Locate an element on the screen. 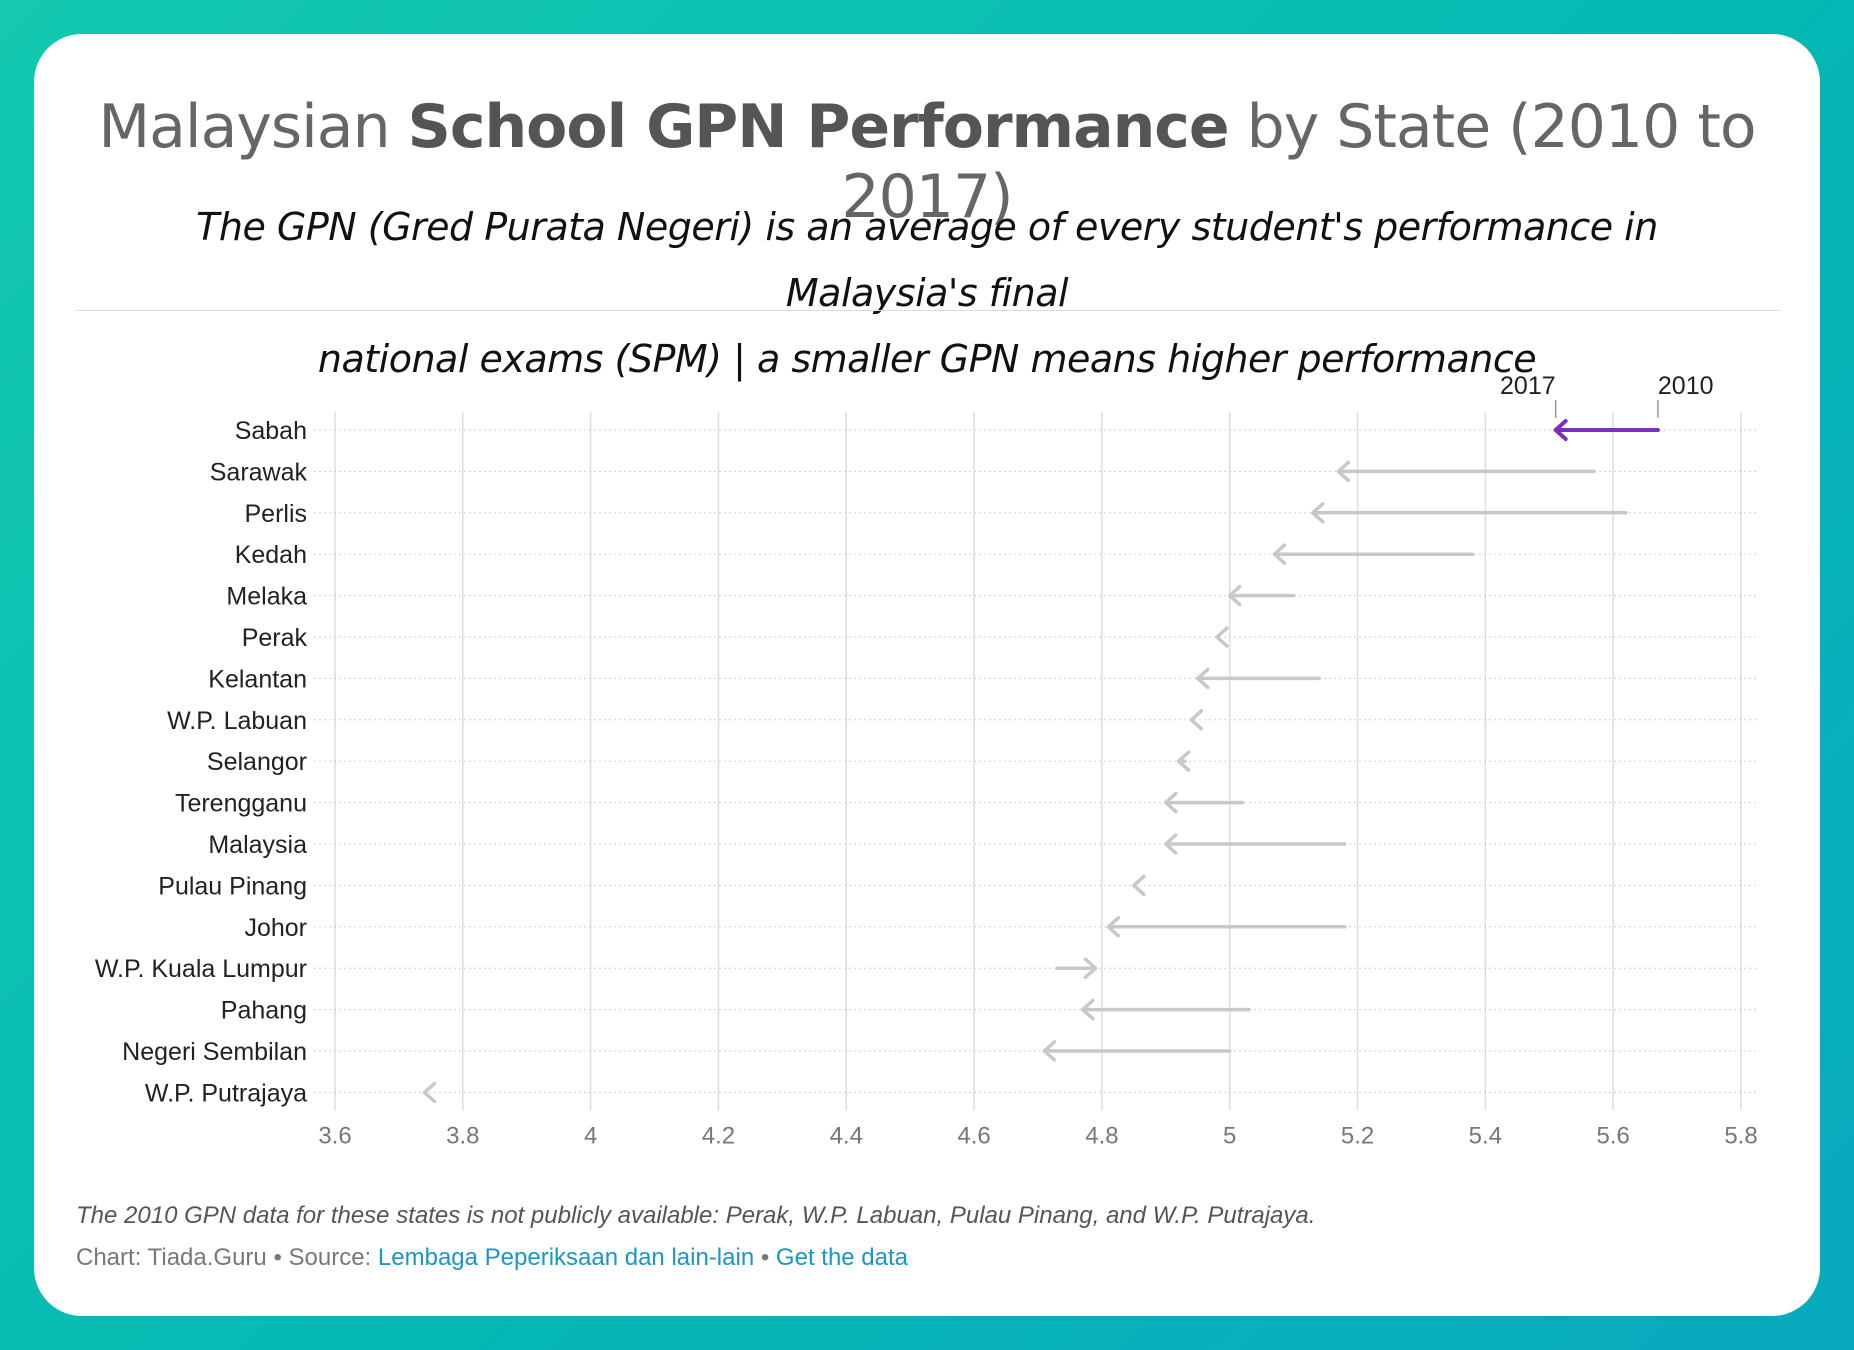 This screenshot has width=1854, height=1350. y-label: W.P. Labuan is located at coordinates (237, 721).